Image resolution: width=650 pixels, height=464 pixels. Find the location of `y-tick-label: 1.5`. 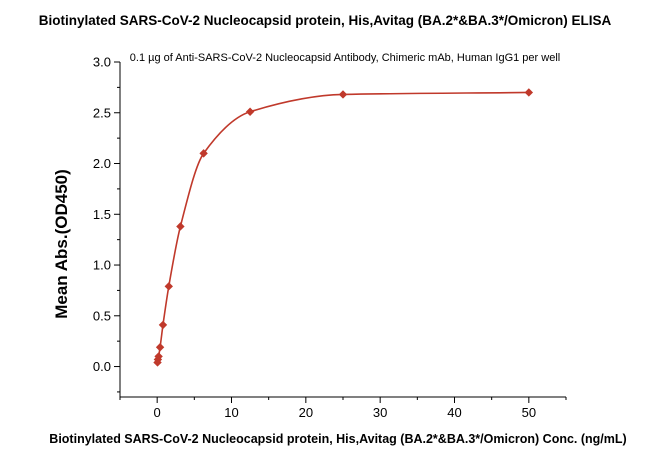

y-tick-label: 1.5 is located at coordinates (102, 214).